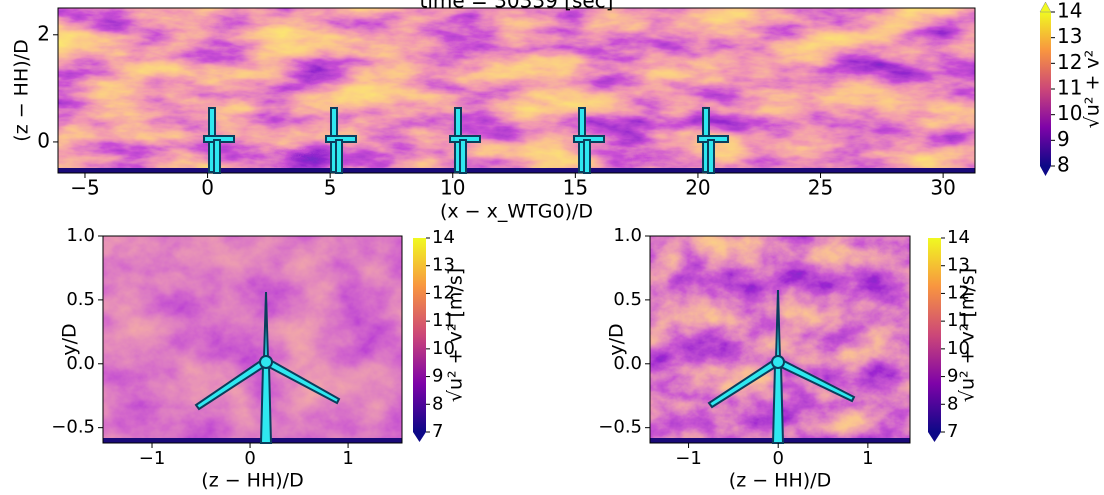 This screenshot has height=495, width=1104. I want to click on axes-frame, so click(252, 339).